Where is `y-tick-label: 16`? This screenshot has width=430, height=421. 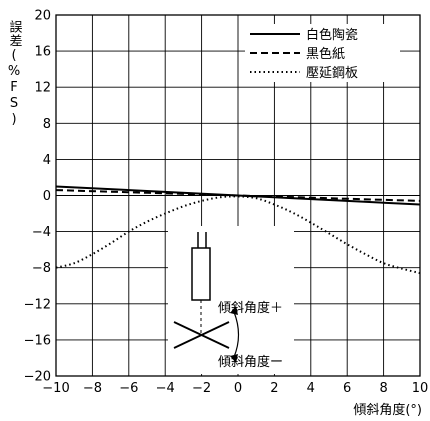
y-tick-label: 16 is located at coordinates (42, 52).